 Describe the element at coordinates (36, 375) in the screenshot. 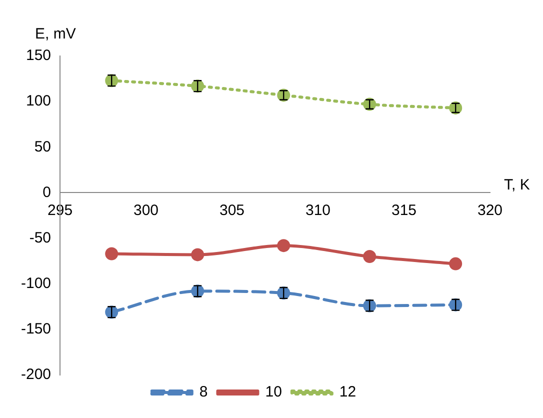

I see `y-tick-label: -200` at that location.